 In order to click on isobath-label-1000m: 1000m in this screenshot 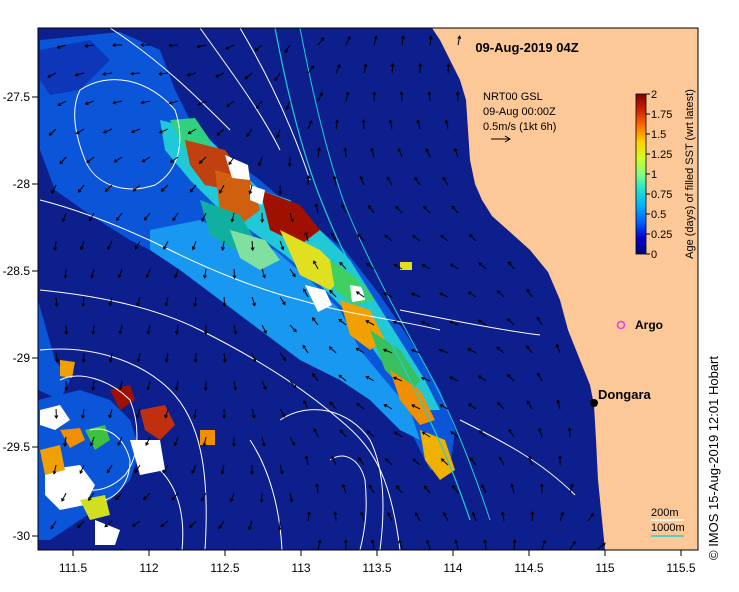, I will do `click(668, 528)`.